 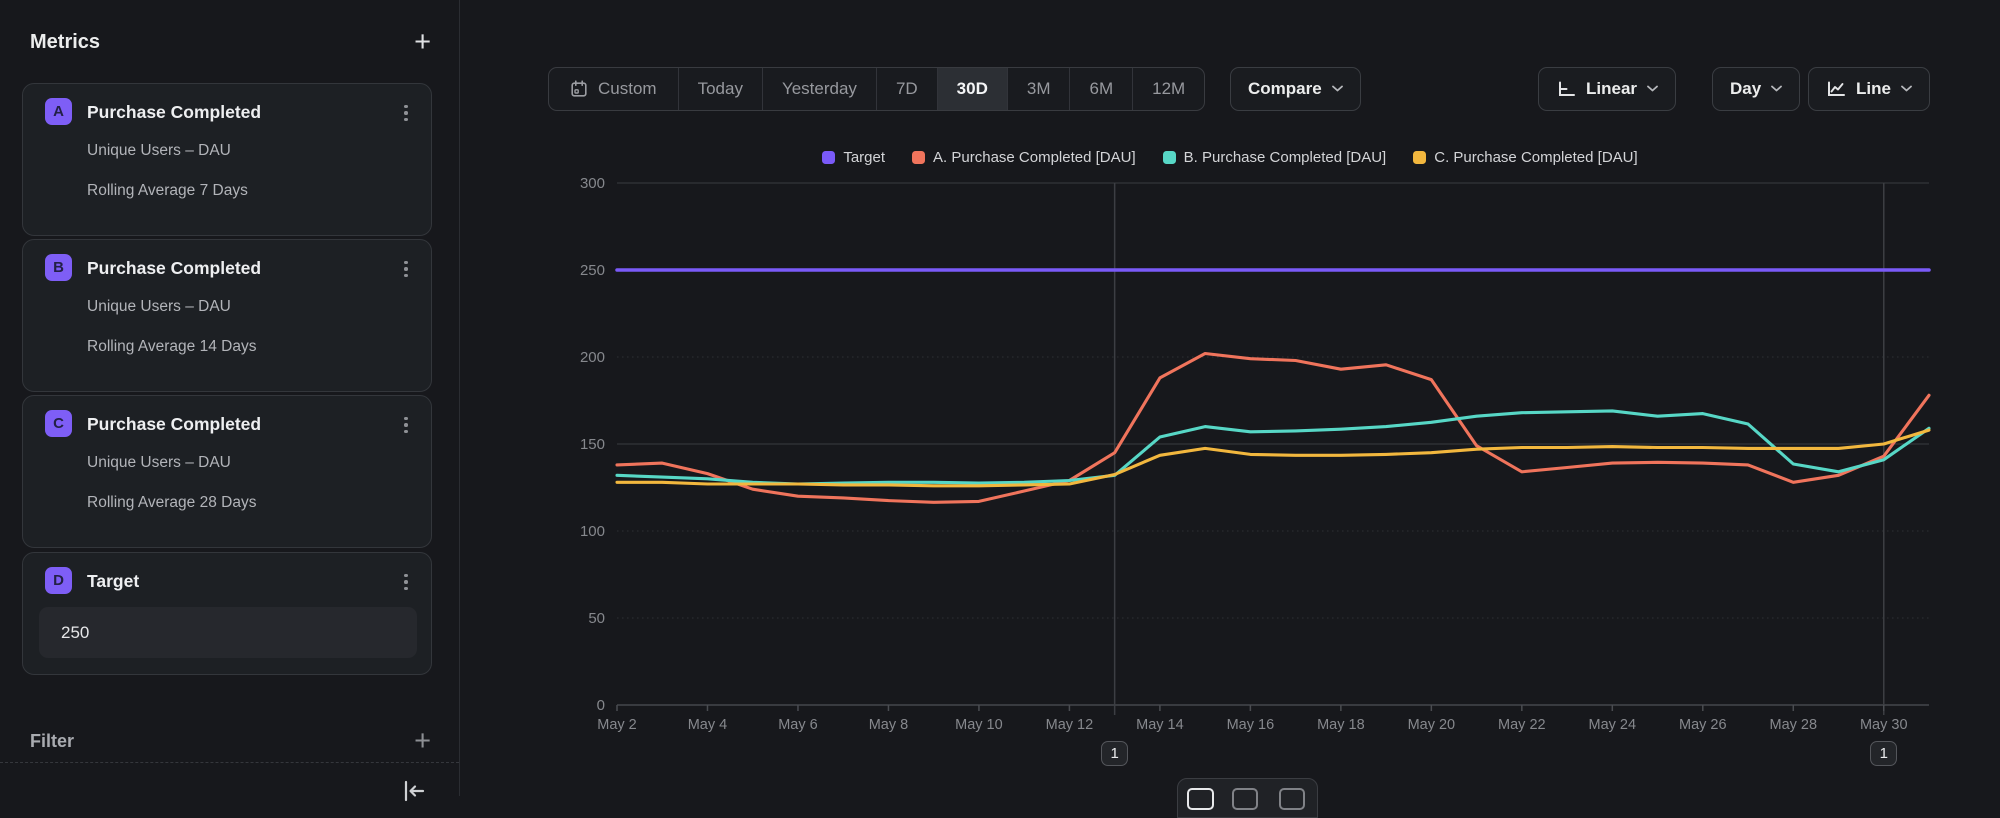 I want to click on add-filter-button: +, so click(x=422, y=741).